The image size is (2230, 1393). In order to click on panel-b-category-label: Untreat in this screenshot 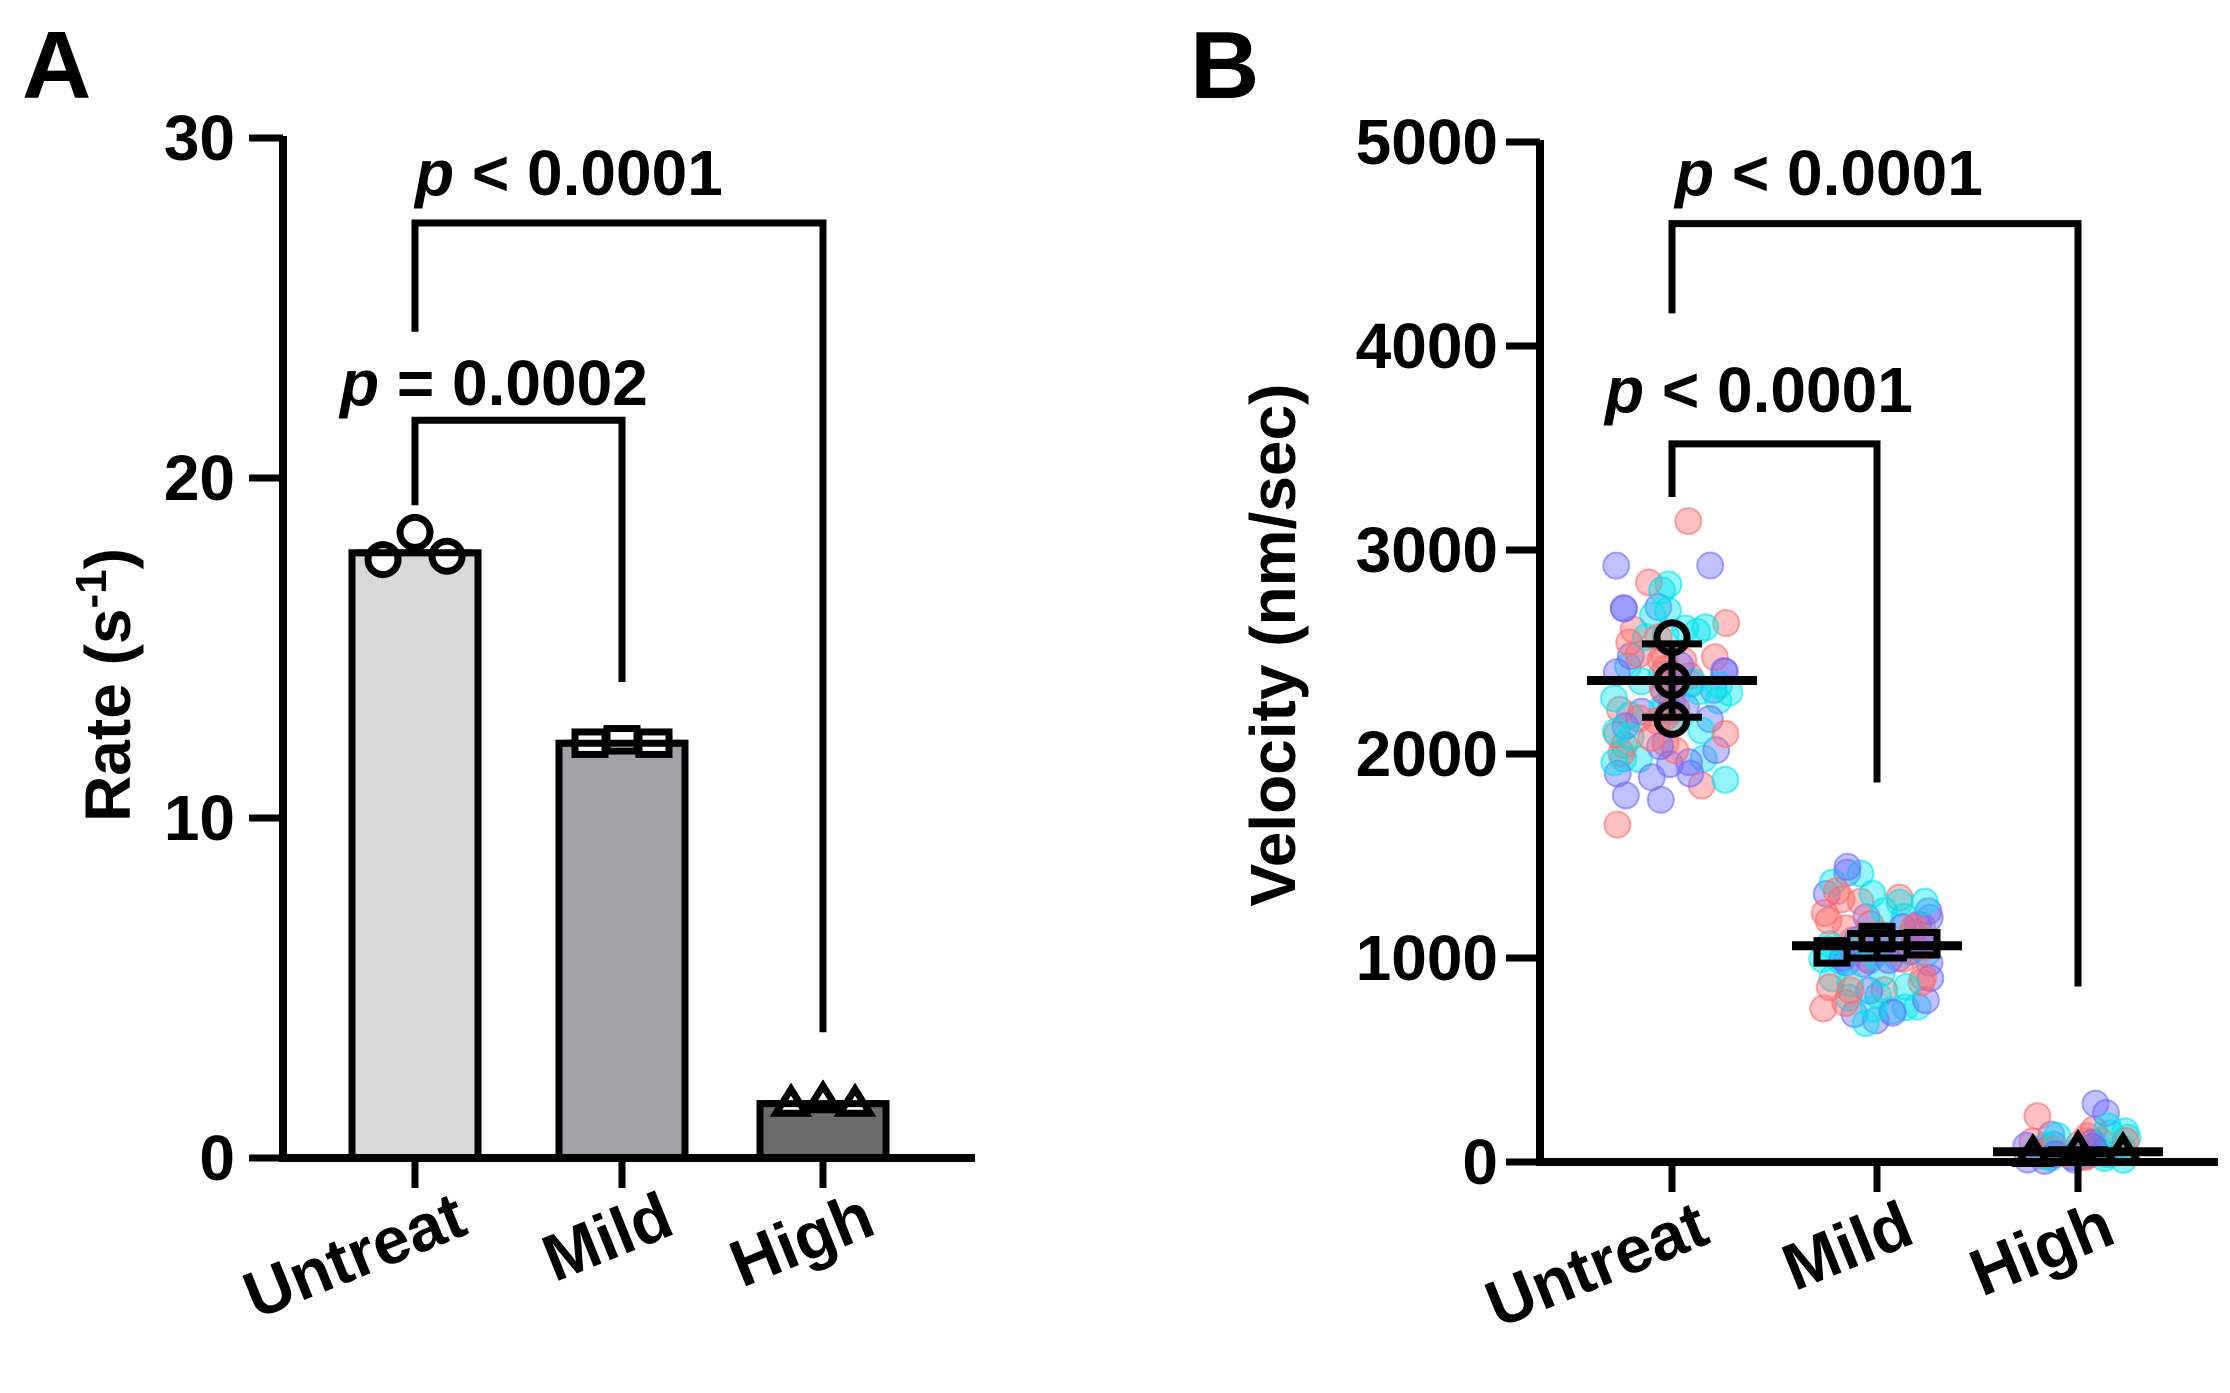, I will do `click(1596, 1263)`.